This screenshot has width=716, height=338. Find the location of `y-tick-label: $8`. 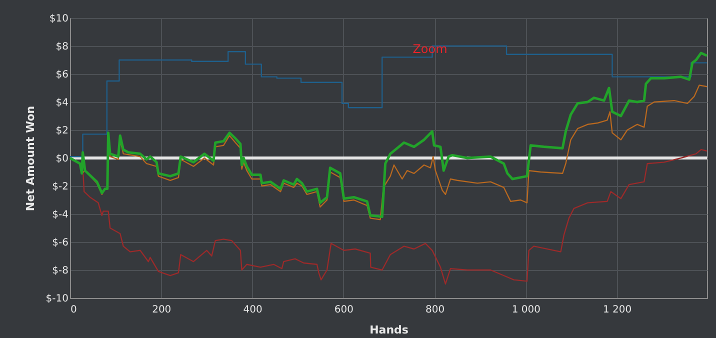

y-tick-label: $8 is located at coordinates (62, 47).